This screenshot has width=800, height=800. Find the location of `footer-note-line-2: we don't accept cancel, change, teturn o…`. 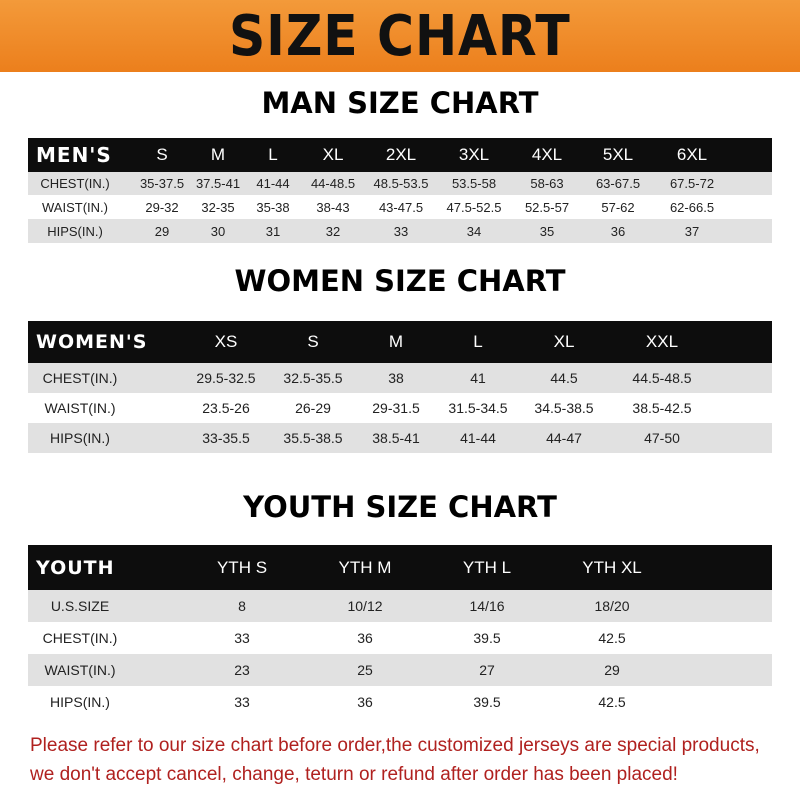

footer-note-line-2: we don't accept cancel, change, teturn o… is located at coordinates (354, 774).